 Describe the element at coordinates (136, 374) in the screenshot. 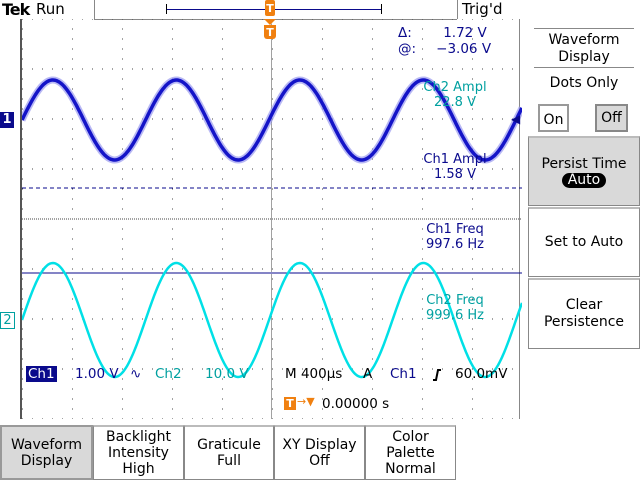

I see `bandwidth-limit-icon: ∿` at that location.